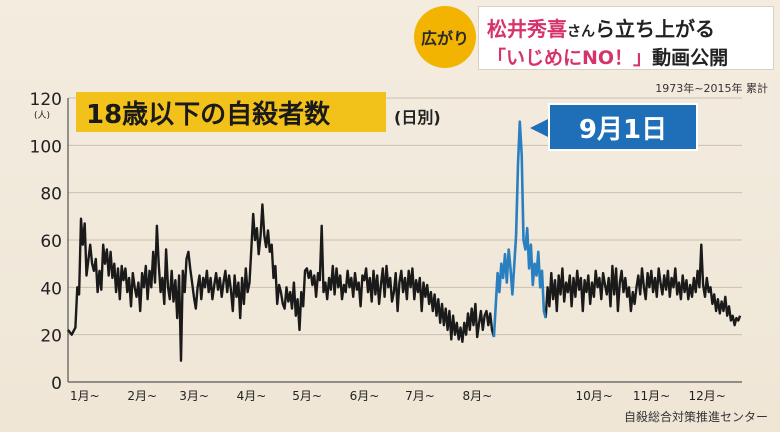 This screenshot has width=780, height=432. Describe the element at coordinates (42, 115) in the screenshot. I see `y-unit-label: (人)` at that location.